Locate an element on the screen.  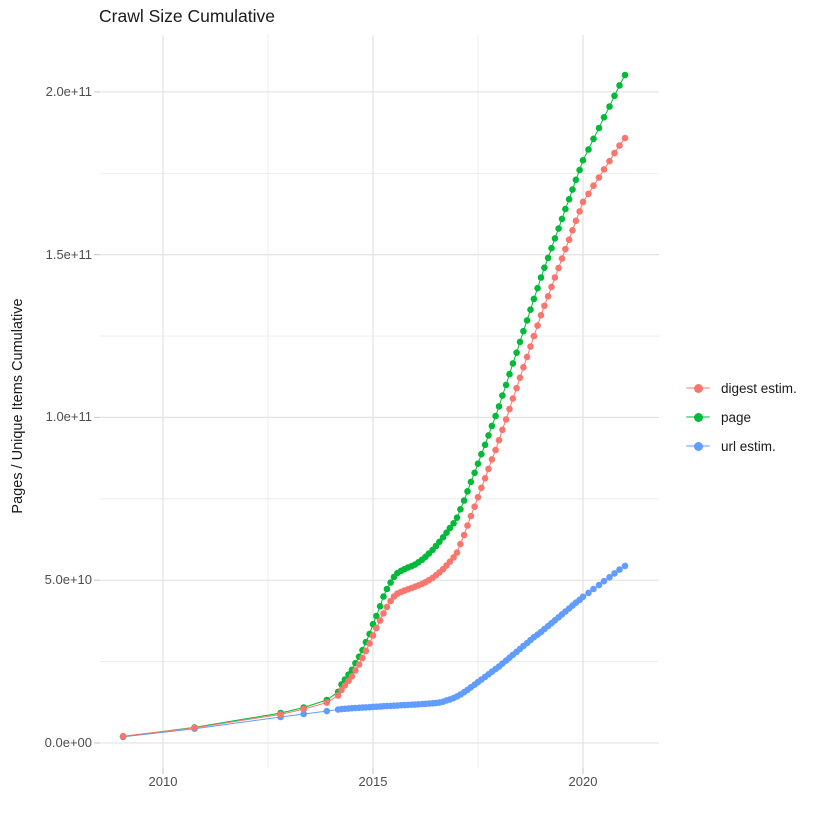
y-tick-label-1: 5.0e+10 is located at coordinates (68, 579).